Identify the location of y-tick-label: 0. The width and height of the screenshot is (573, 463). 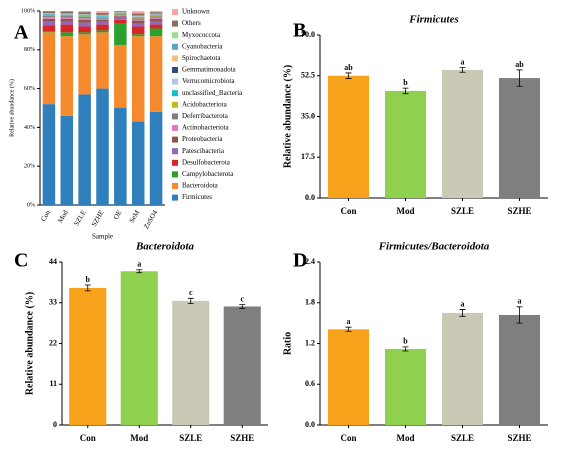
(55, 424).